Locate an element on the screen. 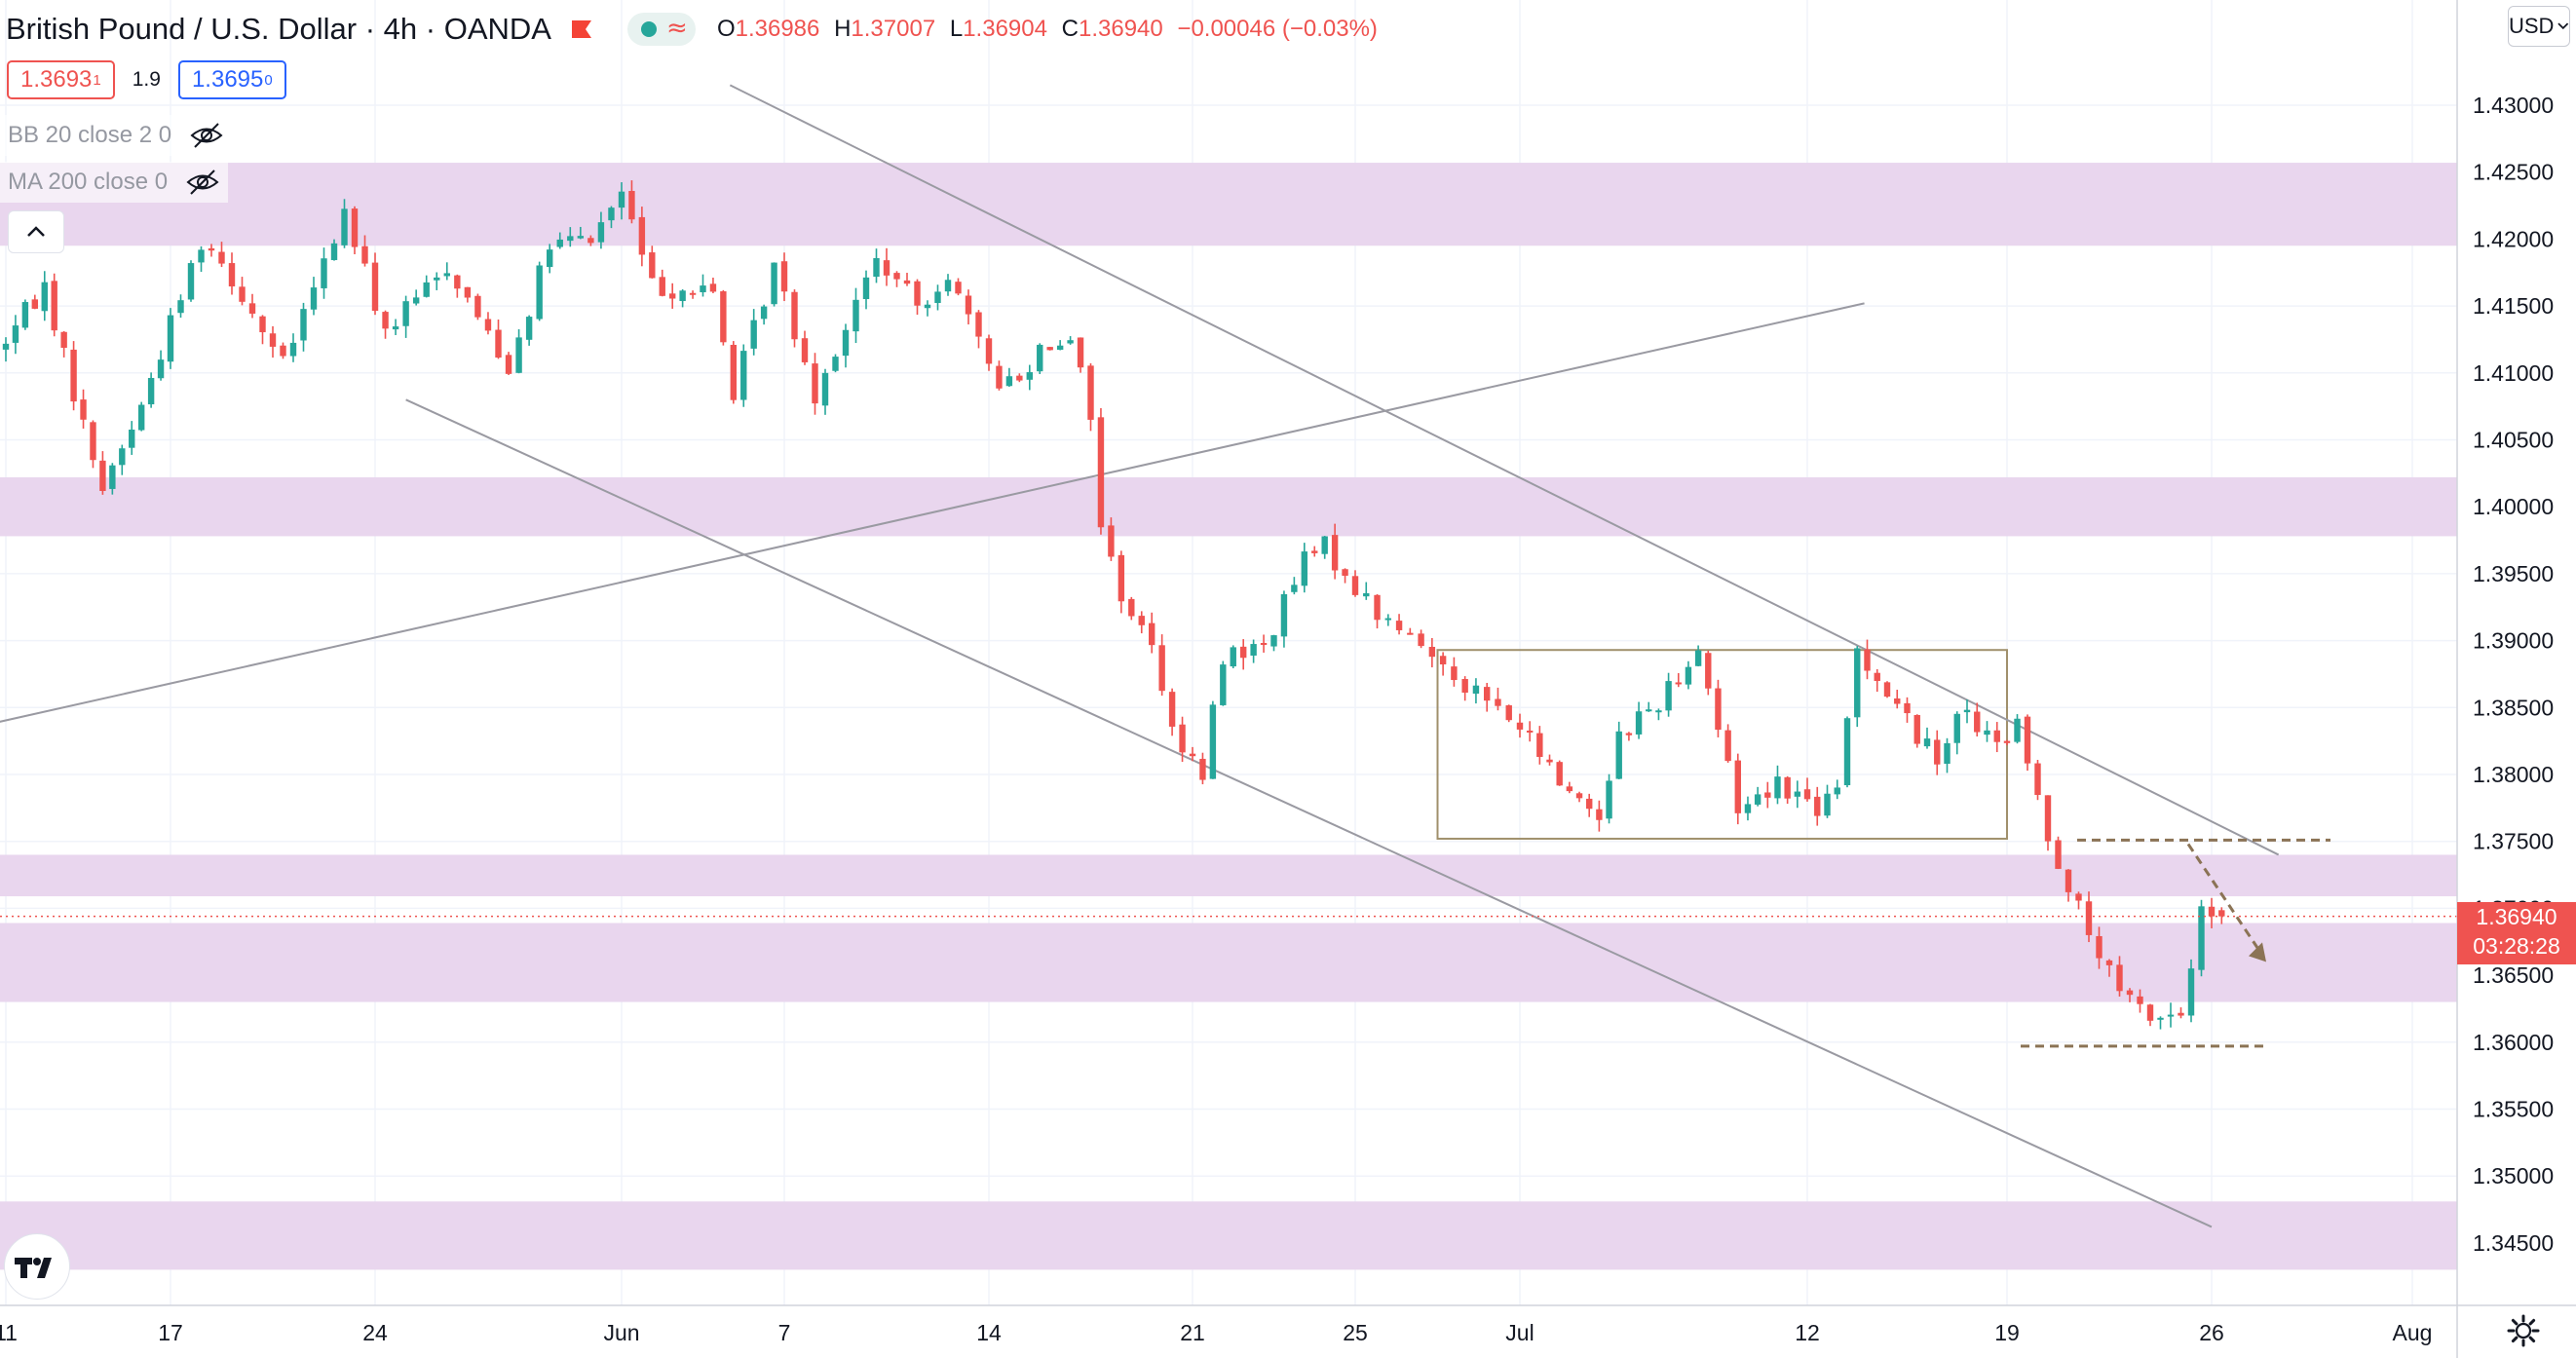  price-tick-label: 1.35500 is located at coordinates (2513, 1109).